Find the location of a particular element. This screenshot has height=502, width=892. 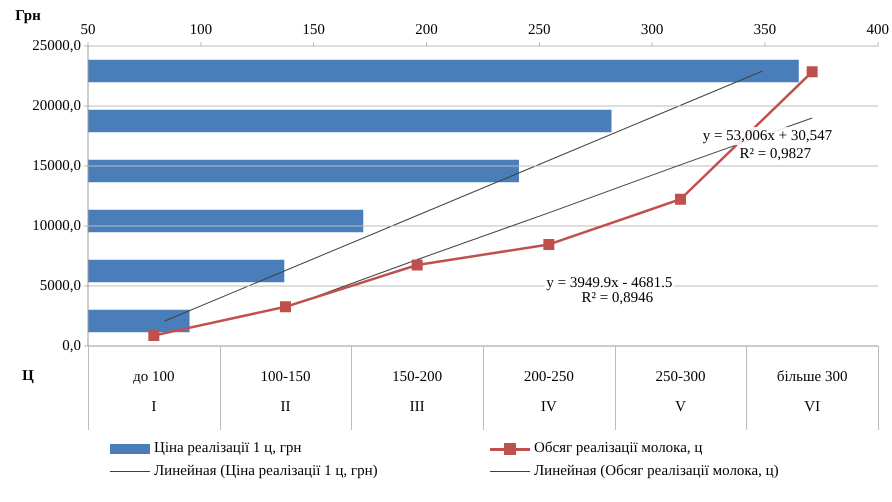

x-tick-label: більше 300 VI is located at coordinates (812, 391).